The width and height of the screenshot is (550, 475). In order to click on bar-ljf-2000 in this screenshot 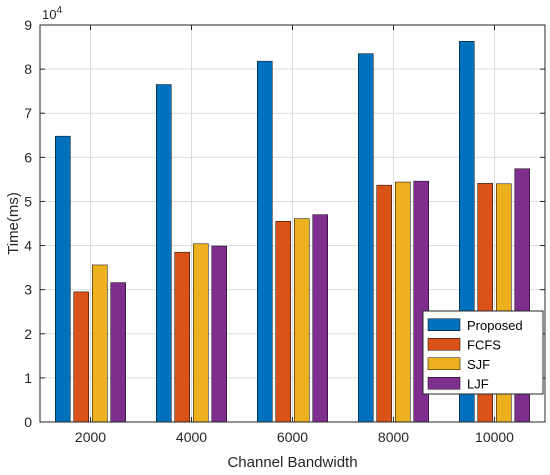, I will do `click(118, 352)`.